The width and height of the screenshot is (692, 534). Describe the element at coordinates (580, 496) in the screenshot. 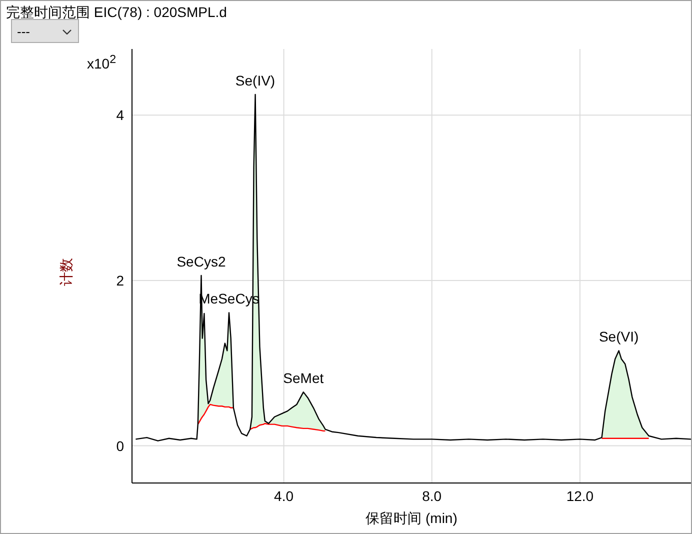

I see `x-tick-label: 12.0` at that location.